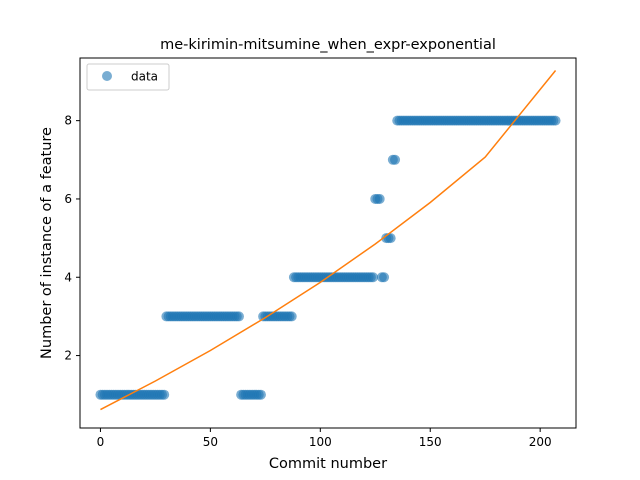 The width and height of the screenshot is (640, 480). Describe the element at coordinates (144, 77) in the screenshot. I see `legend-label: data` at that location.